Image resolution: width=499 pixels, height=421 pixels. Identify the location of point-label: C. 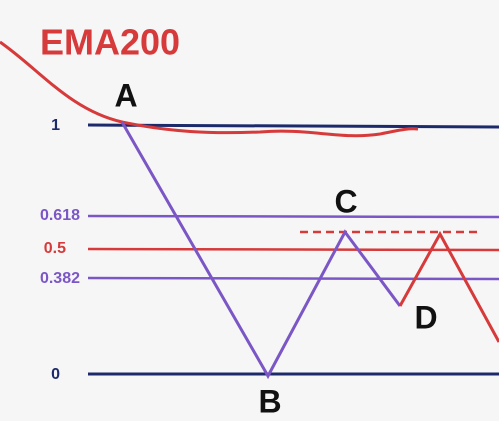
(345, 201).